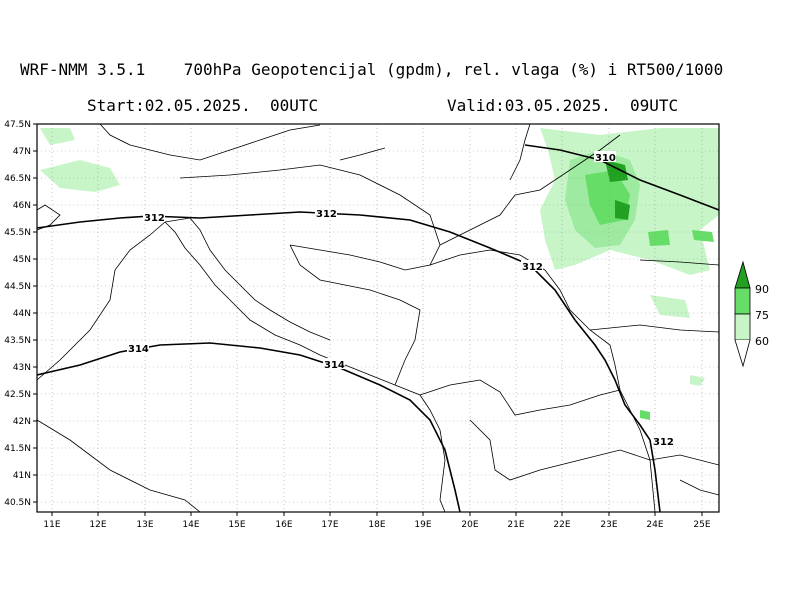  Describe the element at coordinates (236, 525) in the screenshot. I see `lon-tick-label: 15E` at that location.